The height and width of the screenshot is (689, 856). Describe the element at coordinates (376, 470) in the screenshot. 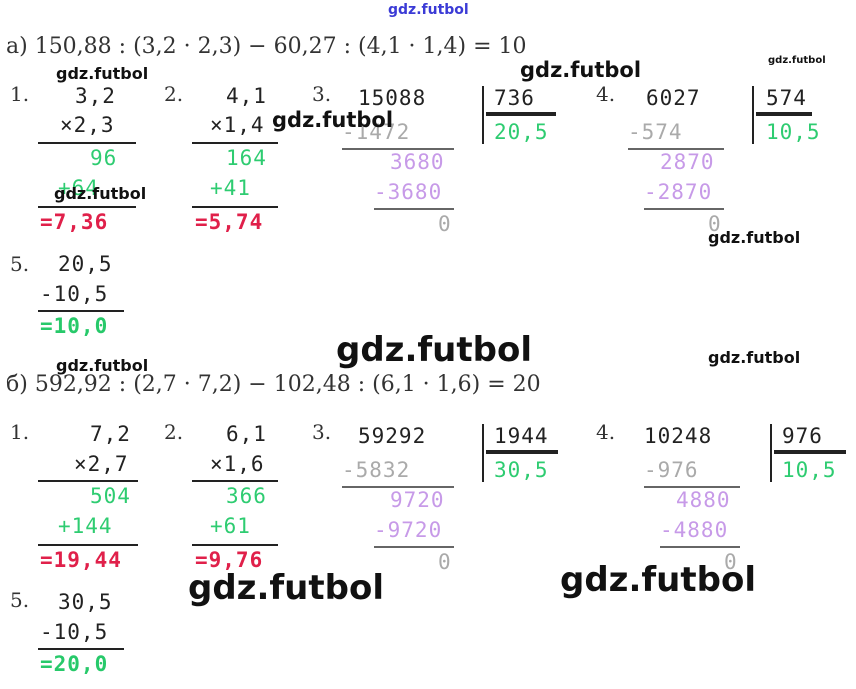

I see `subtrahend-1: -5832` at that location.